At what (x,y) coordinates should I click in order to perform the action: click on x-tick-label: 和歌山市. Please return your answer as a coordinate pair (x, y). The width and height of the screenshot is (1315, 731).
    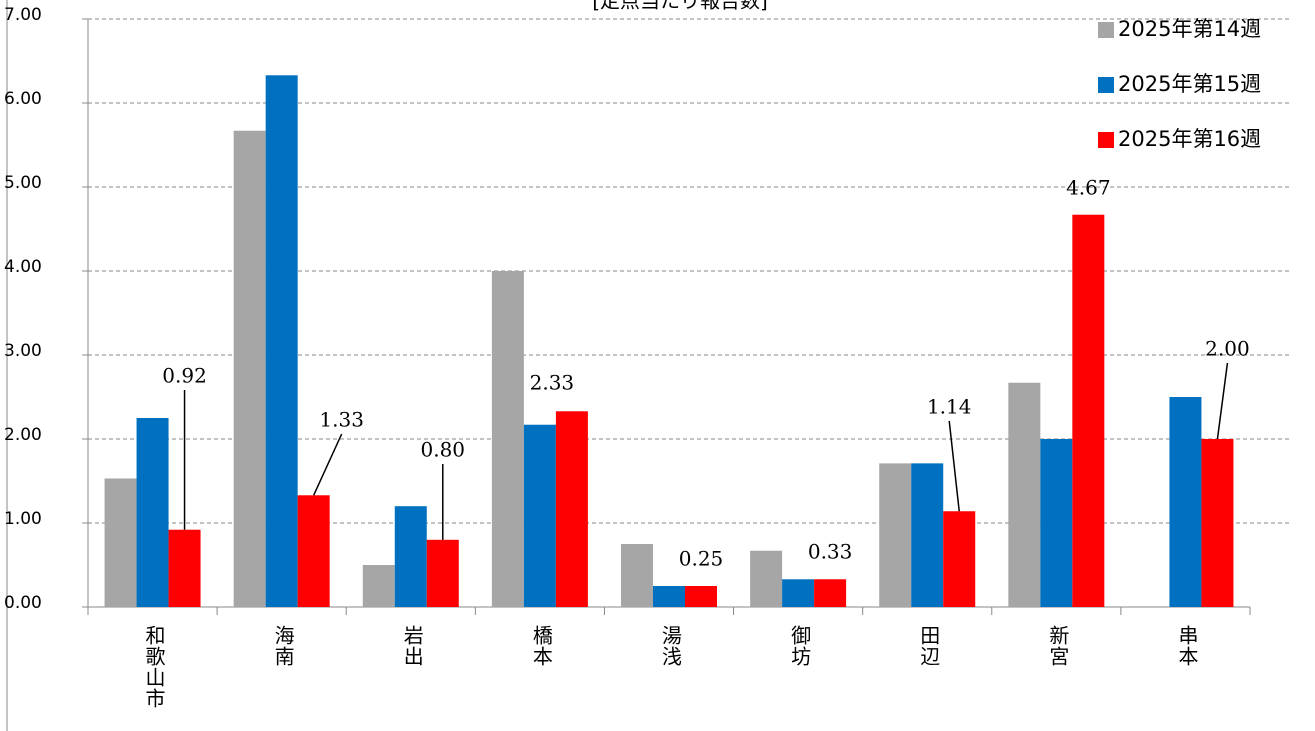
    Looking at the image, I should click on (154, 667).